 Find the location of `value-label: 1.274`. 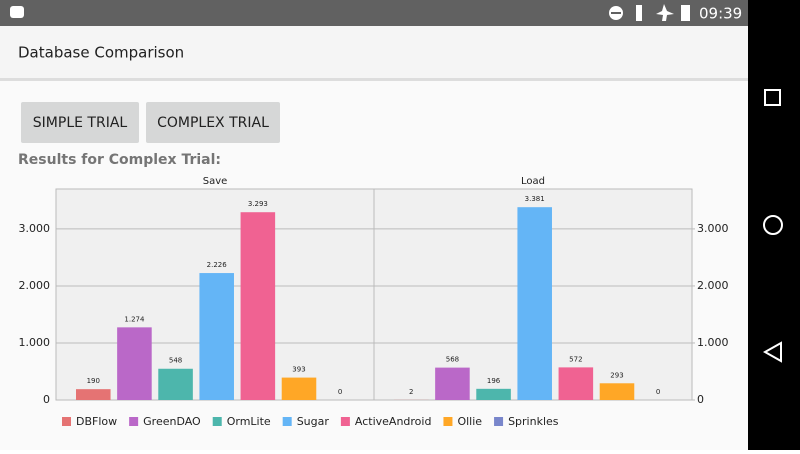

value-label: 1.274 is located at coordinates (134, 319).